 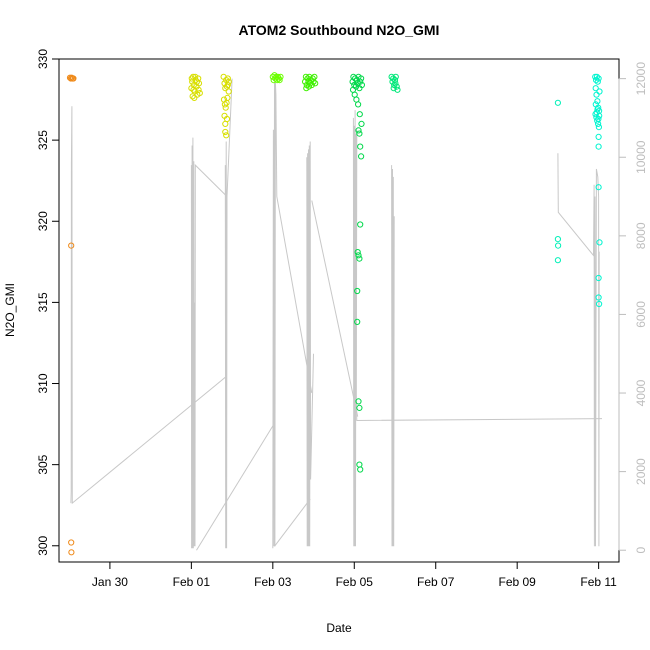 I want to click on y-tick-label: 325, so click(x=43, y=140).